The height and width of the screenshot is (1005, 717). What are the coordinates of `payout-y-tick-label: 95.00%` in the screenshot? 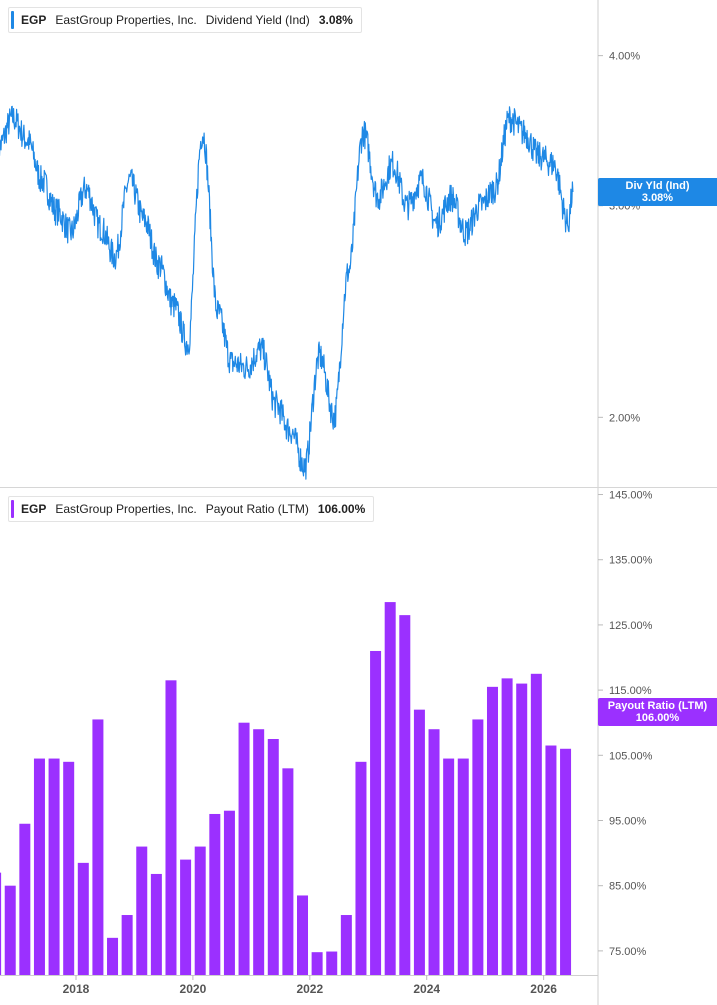 It's located at (628, 821).